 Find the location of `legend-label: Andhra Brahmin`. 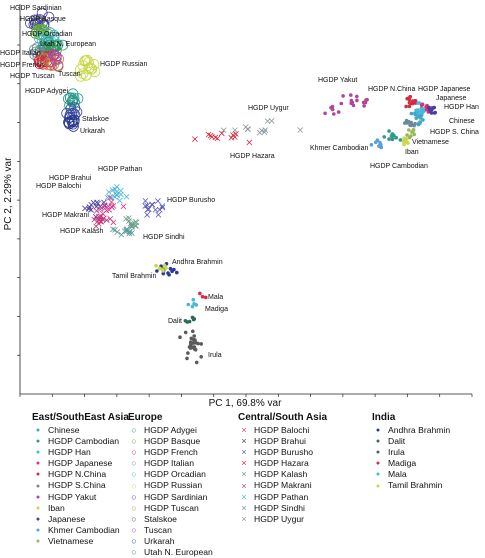

legend-label: Andhra Brahmin is located at coordinates (419, 430).